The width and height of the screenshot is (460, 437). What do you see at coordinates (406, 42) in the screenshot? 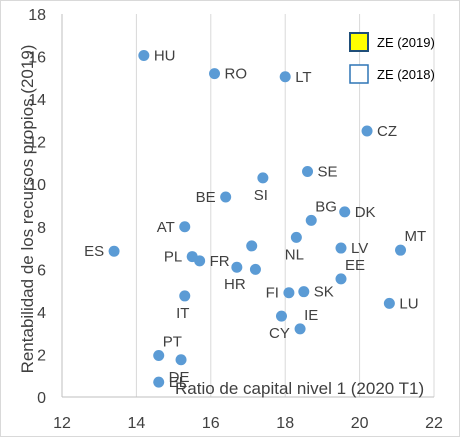
I see `legend-label-2019: ZE (2019)` at bounding box center [406, 42].